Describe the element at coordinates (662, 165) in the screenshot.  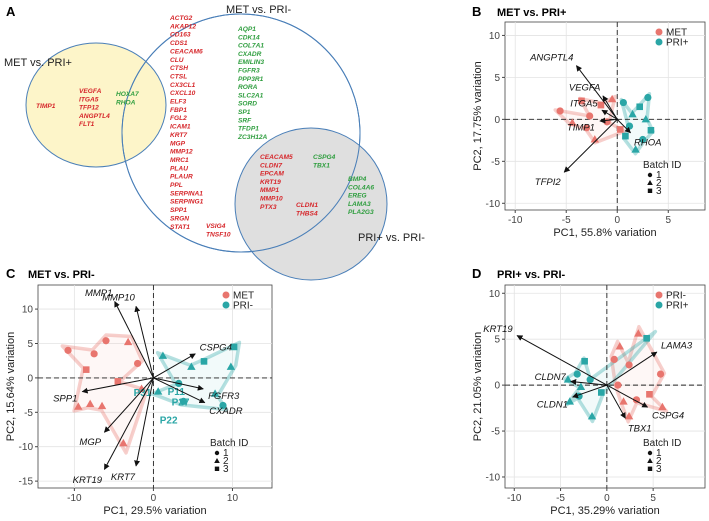
I see `batch-legend-title: Batch ID` at that location.